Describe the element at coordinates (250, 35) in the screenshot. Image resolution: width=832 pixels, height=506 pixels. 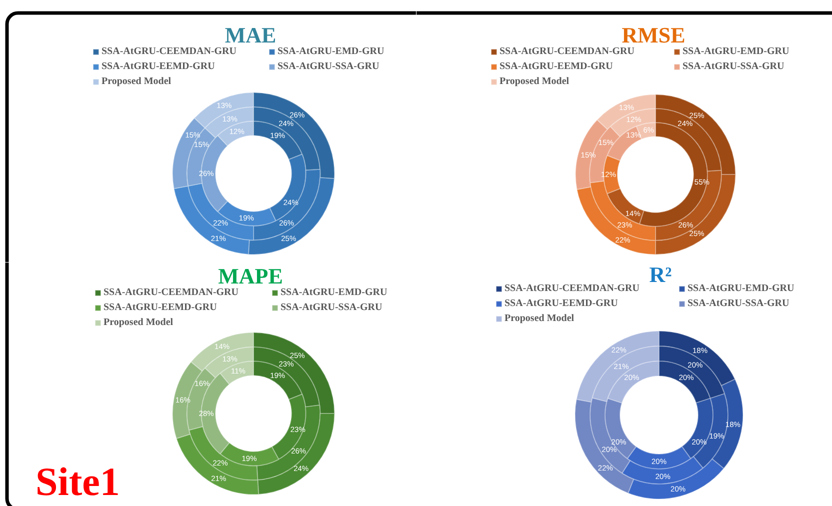
I see `chart-title: MAE` at that location.